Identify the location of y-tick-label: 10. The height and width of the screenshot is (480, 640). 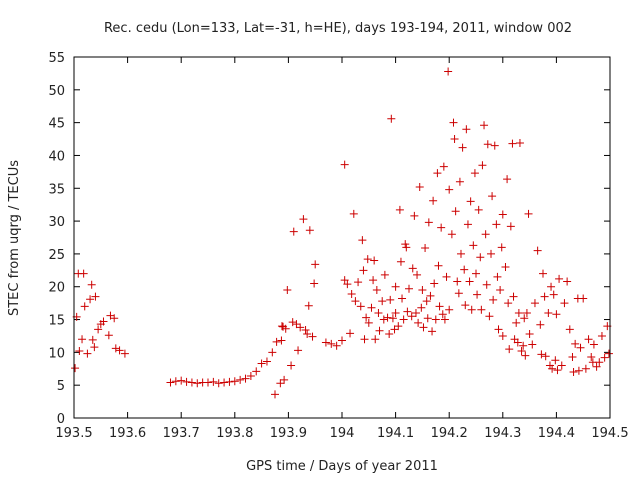
(56, 353).